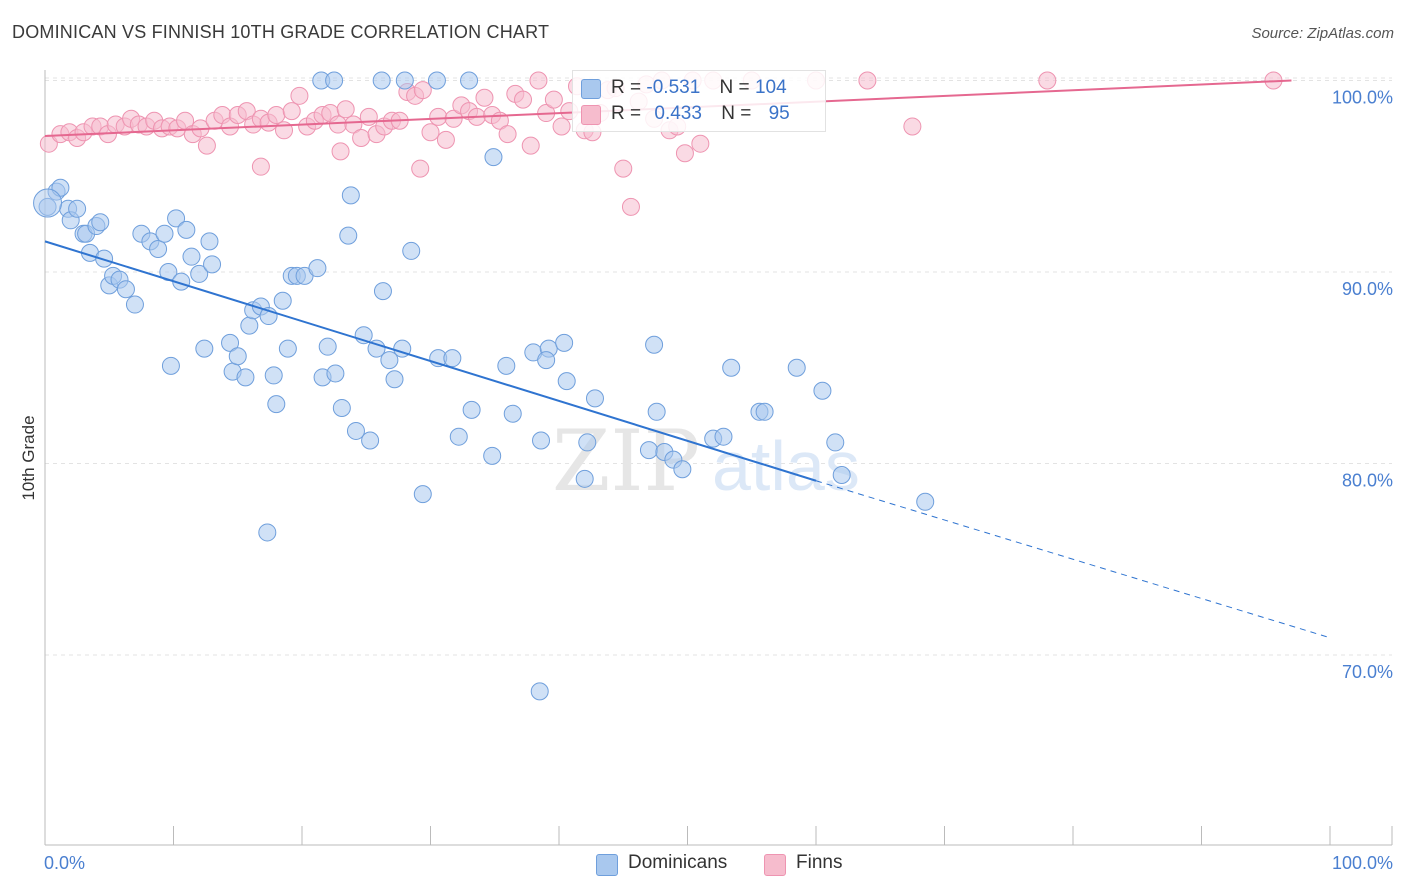 The height and width of the screenshot is (892, 1406). What do you see at coordinates (1362, 98) in the screenshot?
I see `y-tick-label: 100.0%` at bounding box center [1362, 98].